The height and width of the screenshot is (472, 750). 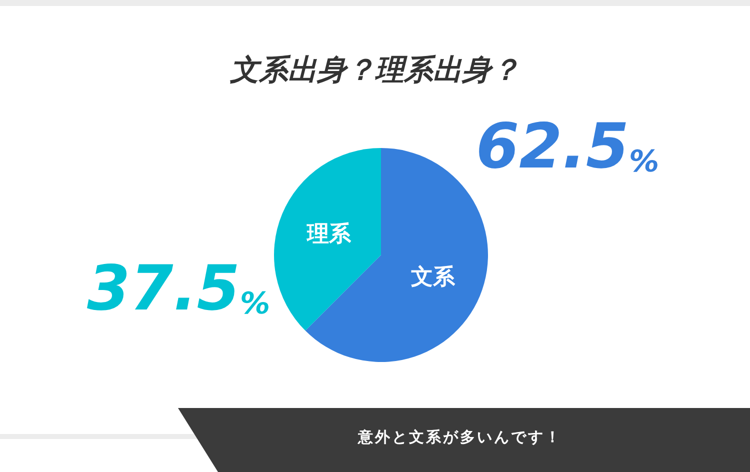 What do you see at coordinates (460, 437) in the screenshot?
I see `text: 意外と文系が多いんです！` at bounding box center [460, 437].